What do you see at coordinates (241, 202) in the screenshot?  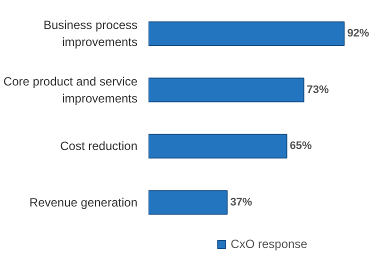 I see `data-label: 37%` at bounding box center [241, 202].